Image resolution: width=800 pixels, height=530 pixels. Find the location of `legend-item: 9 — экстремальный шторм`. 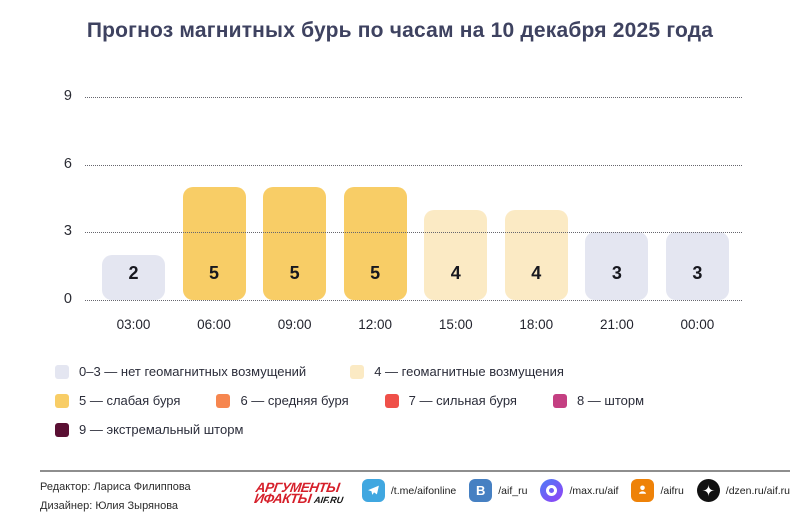

legend-item: 9 — экстремальный шторм is located at coordinates (149, 429).